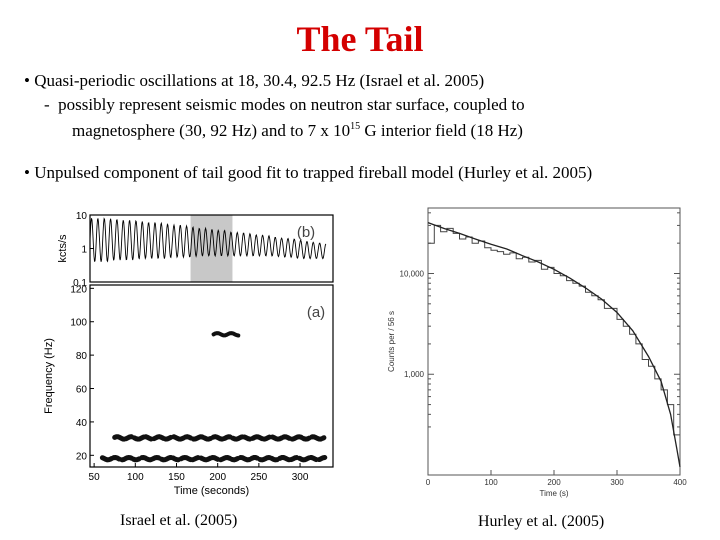  What do you see at coordinates (211, 491) in the screenshot?
I see `spectrogram-xlabel: Time (seconds)` at bounding box center [211, 491].